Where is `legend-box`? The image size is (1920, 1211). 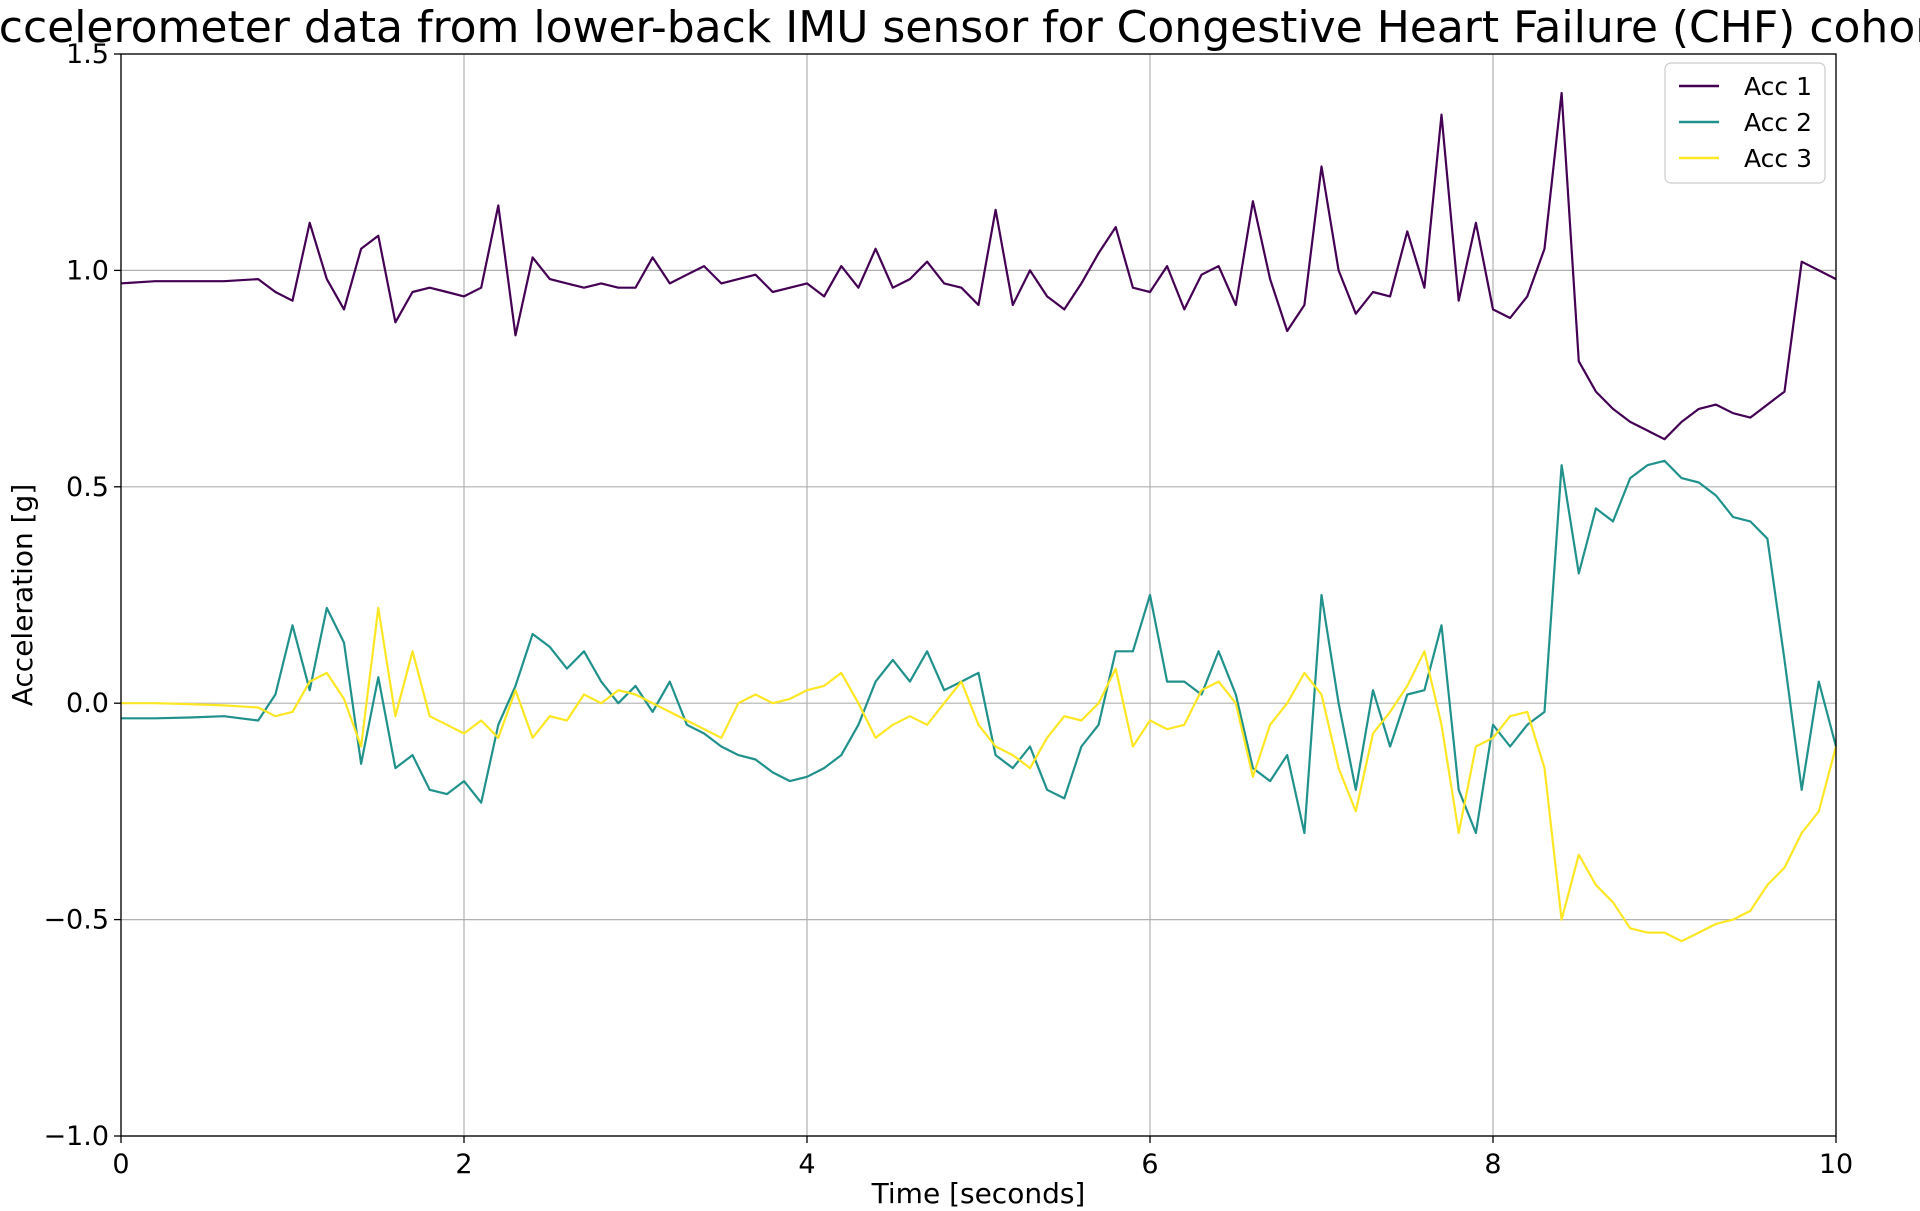
legend-box is located at coordinates (1745, 123).